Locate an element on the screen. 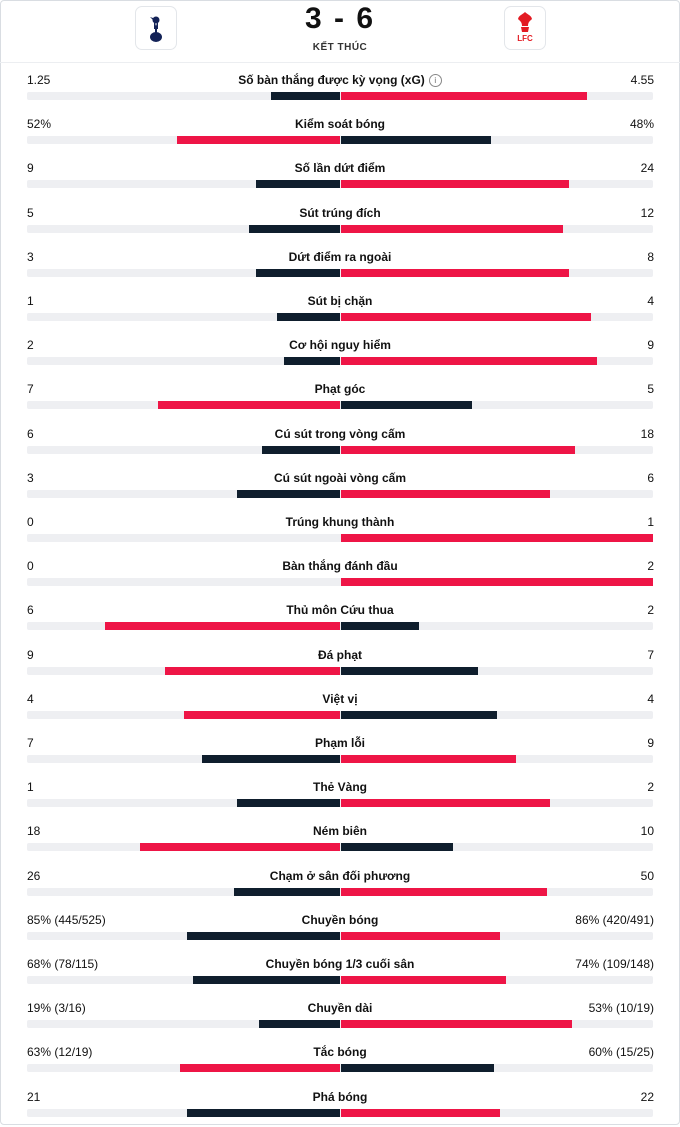 This screenshot has height=1127, width=680. stat-row: 63% (12/19) Tắc bóng 60% (15/25) is located at coordinates (340, 1060).